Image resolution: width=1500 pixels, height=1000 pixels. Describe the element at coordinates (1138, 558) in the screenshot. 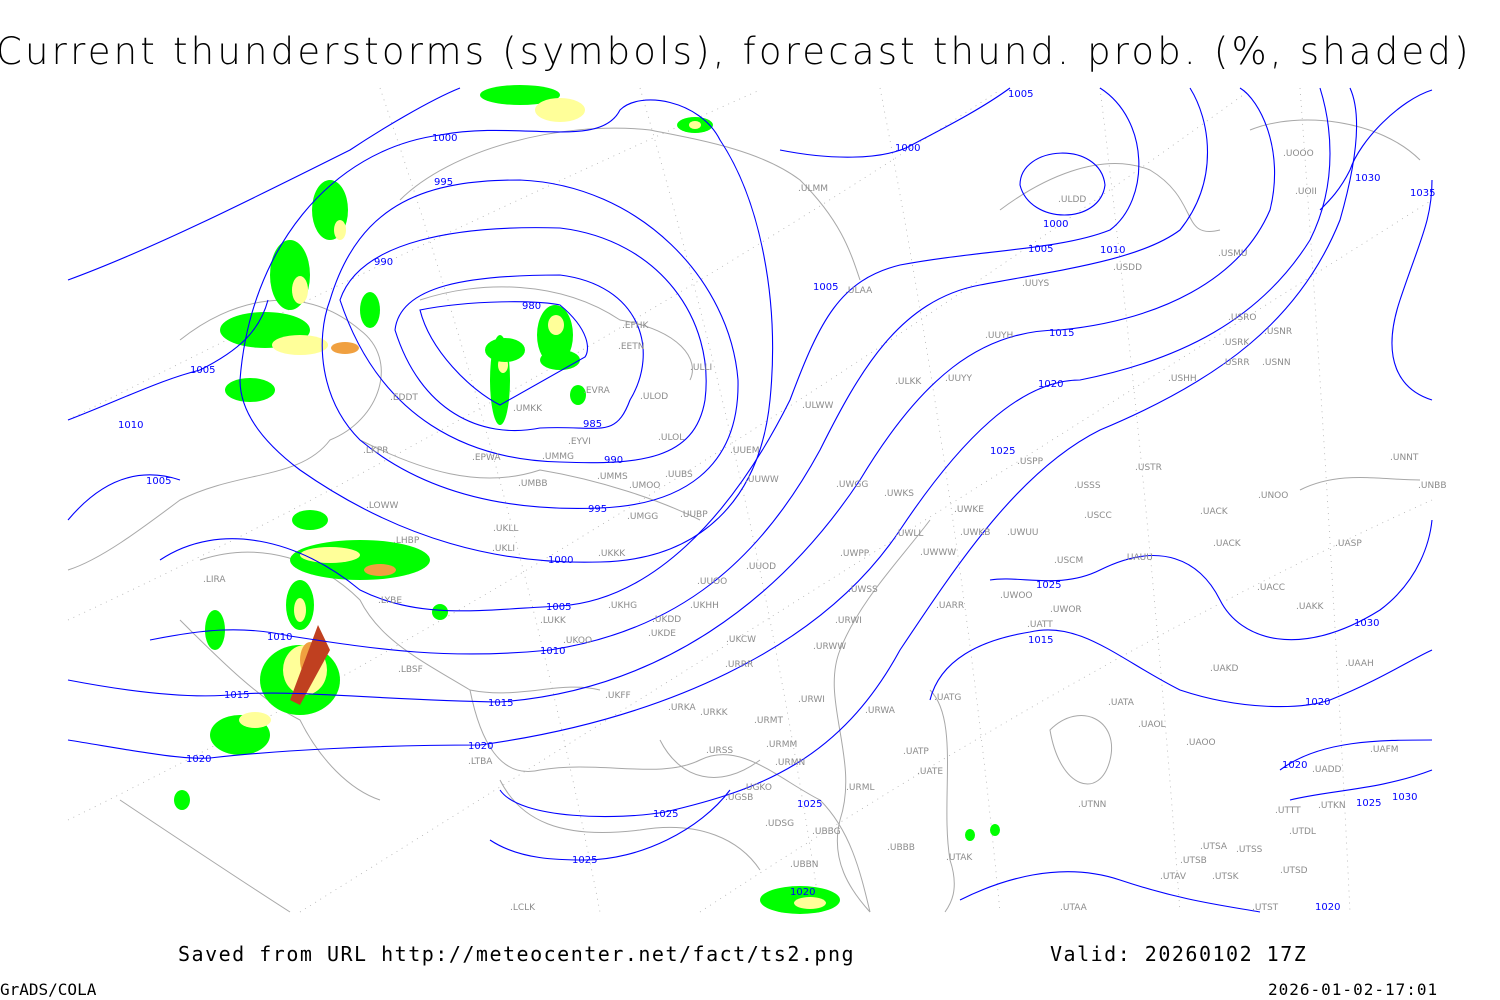

I see `station-label: .UAUU` at that location.